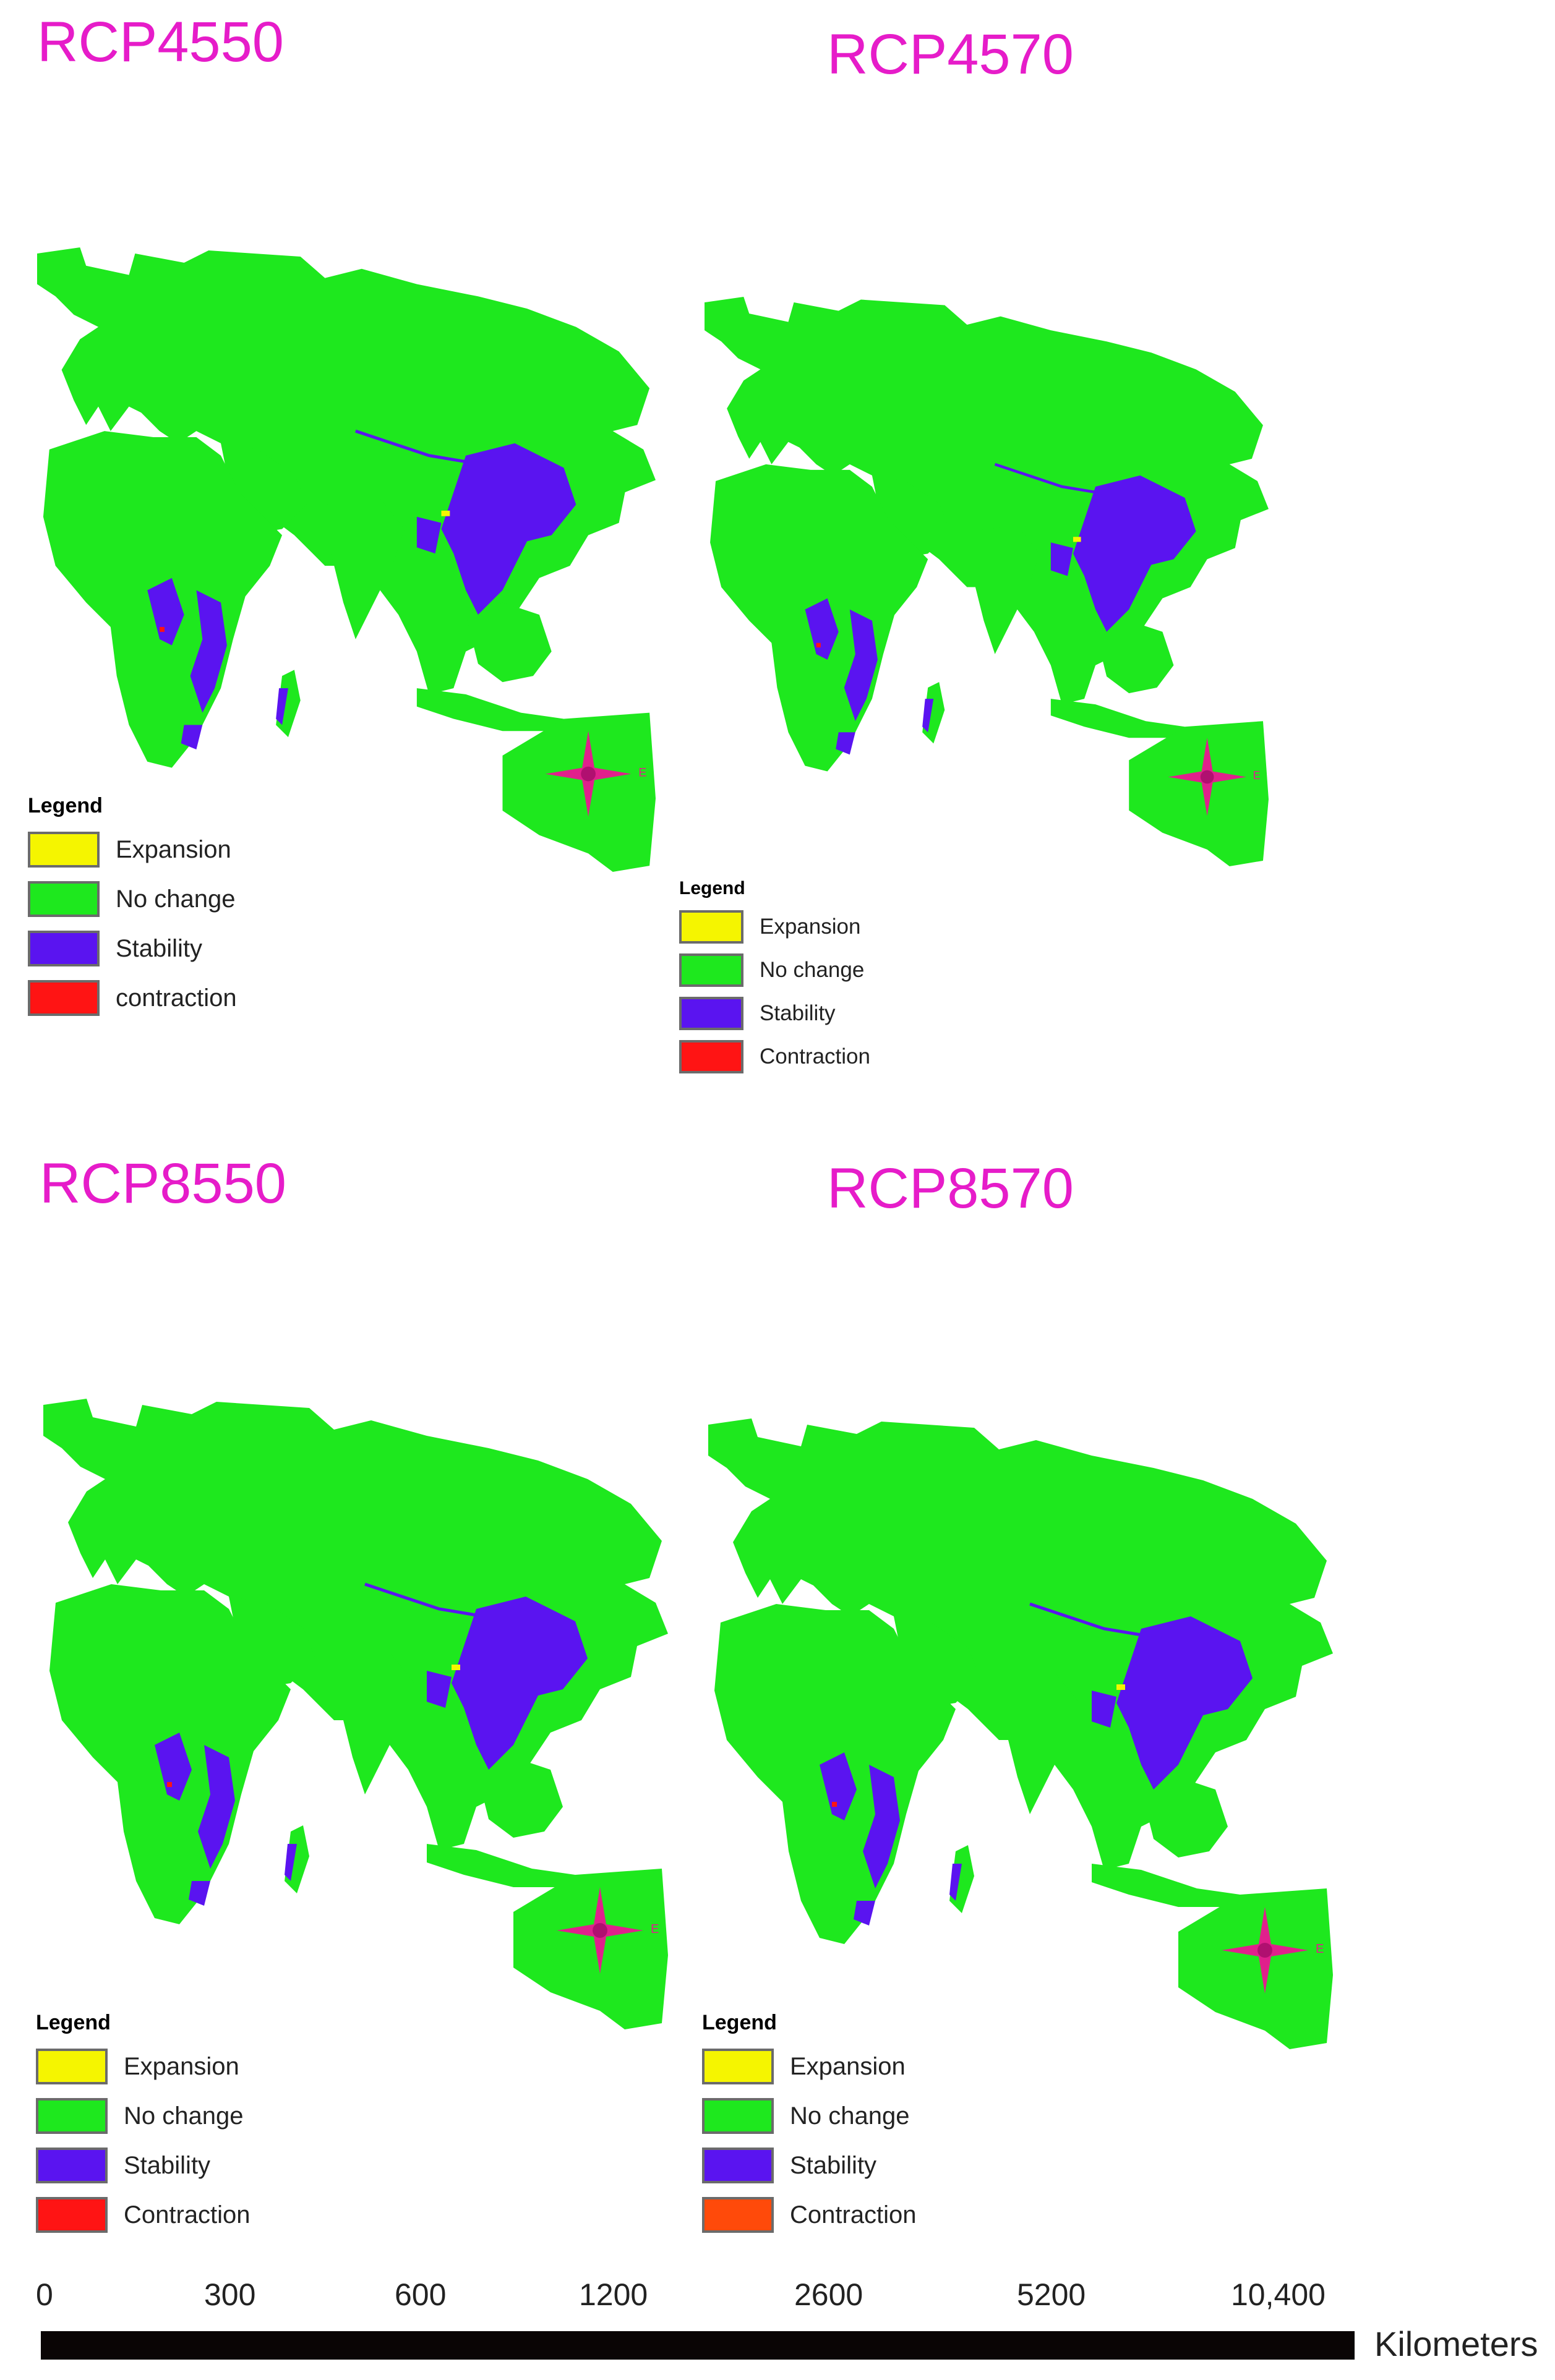 Image resolution: width=1555 pixels, height=2380 pixels. Describe the element at coordinates (987, 584) in the screenshot. I see `world-map-rcp4570: E` at that location.